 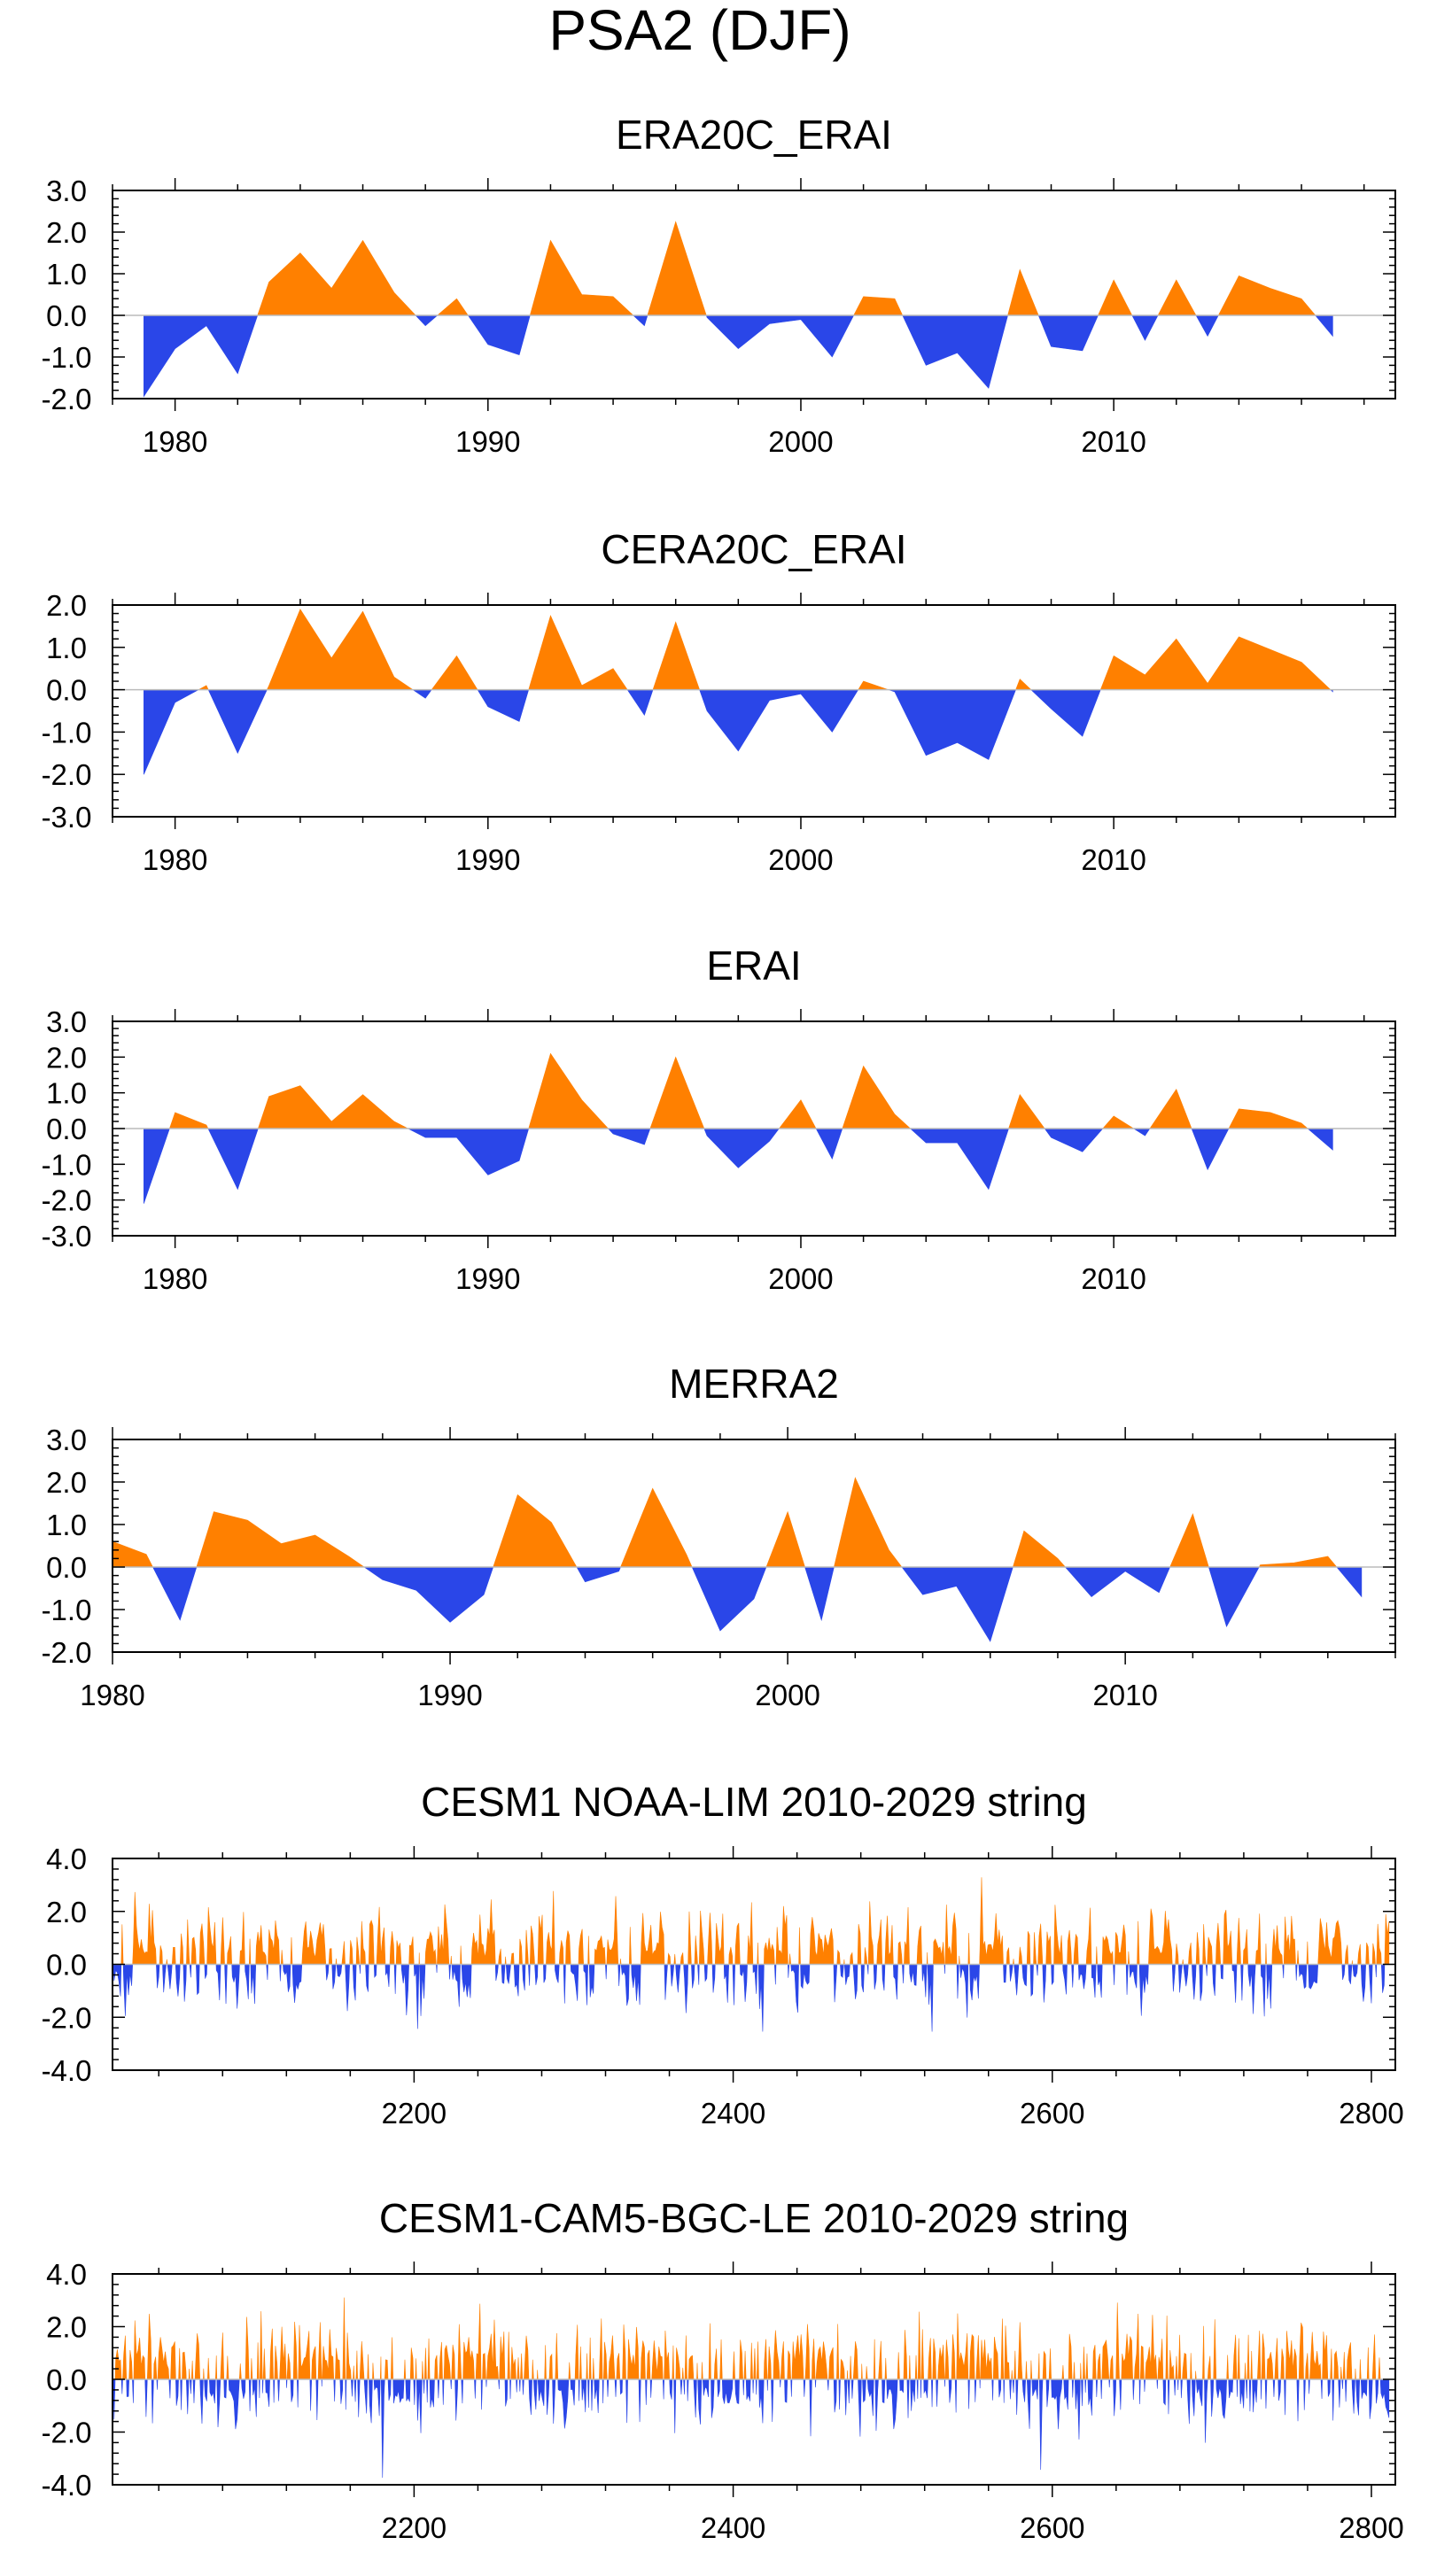 What do you see at coordinates (699, 31) in the screenshot?
I see `figure-title: PSA2 (DJF)` at bounding box center [699, 31].